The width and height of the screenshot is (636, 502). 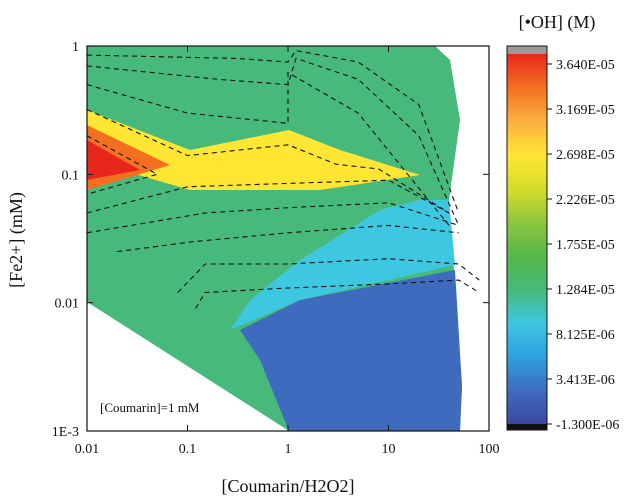 I want to click on x-tick-label: 0.1, so click(x=188, y=449).